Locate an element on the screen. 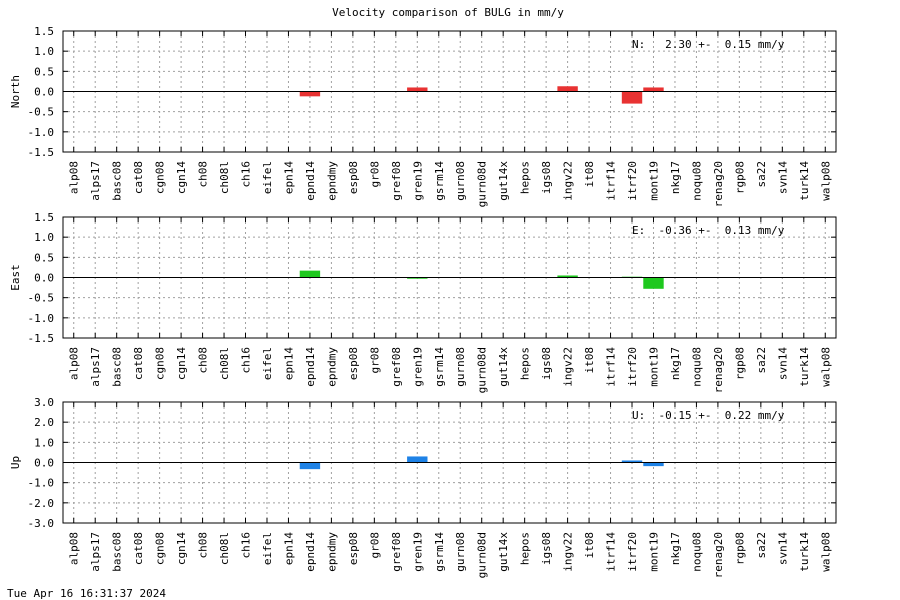  y-tick-label: 1.5 is located at coordinates (44, 31).